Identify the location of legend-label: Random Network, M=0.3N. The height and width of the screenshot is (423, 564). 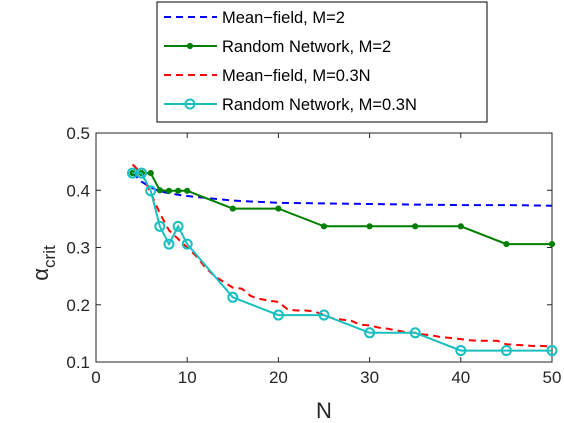
(319, 105).